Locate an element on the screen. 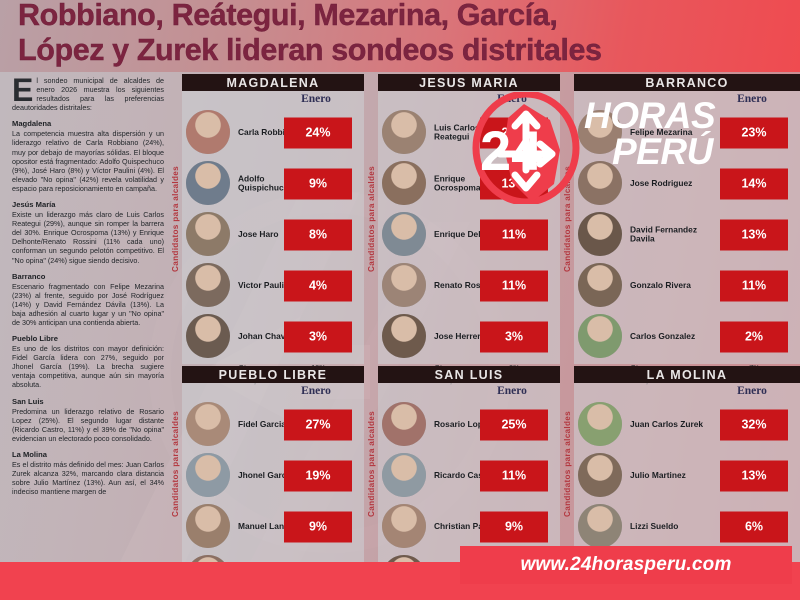 The width and height of the screenshot is (800, 600). candidate-row: Enrique Ocrospoma 13% is located at coordinates (469, 183).